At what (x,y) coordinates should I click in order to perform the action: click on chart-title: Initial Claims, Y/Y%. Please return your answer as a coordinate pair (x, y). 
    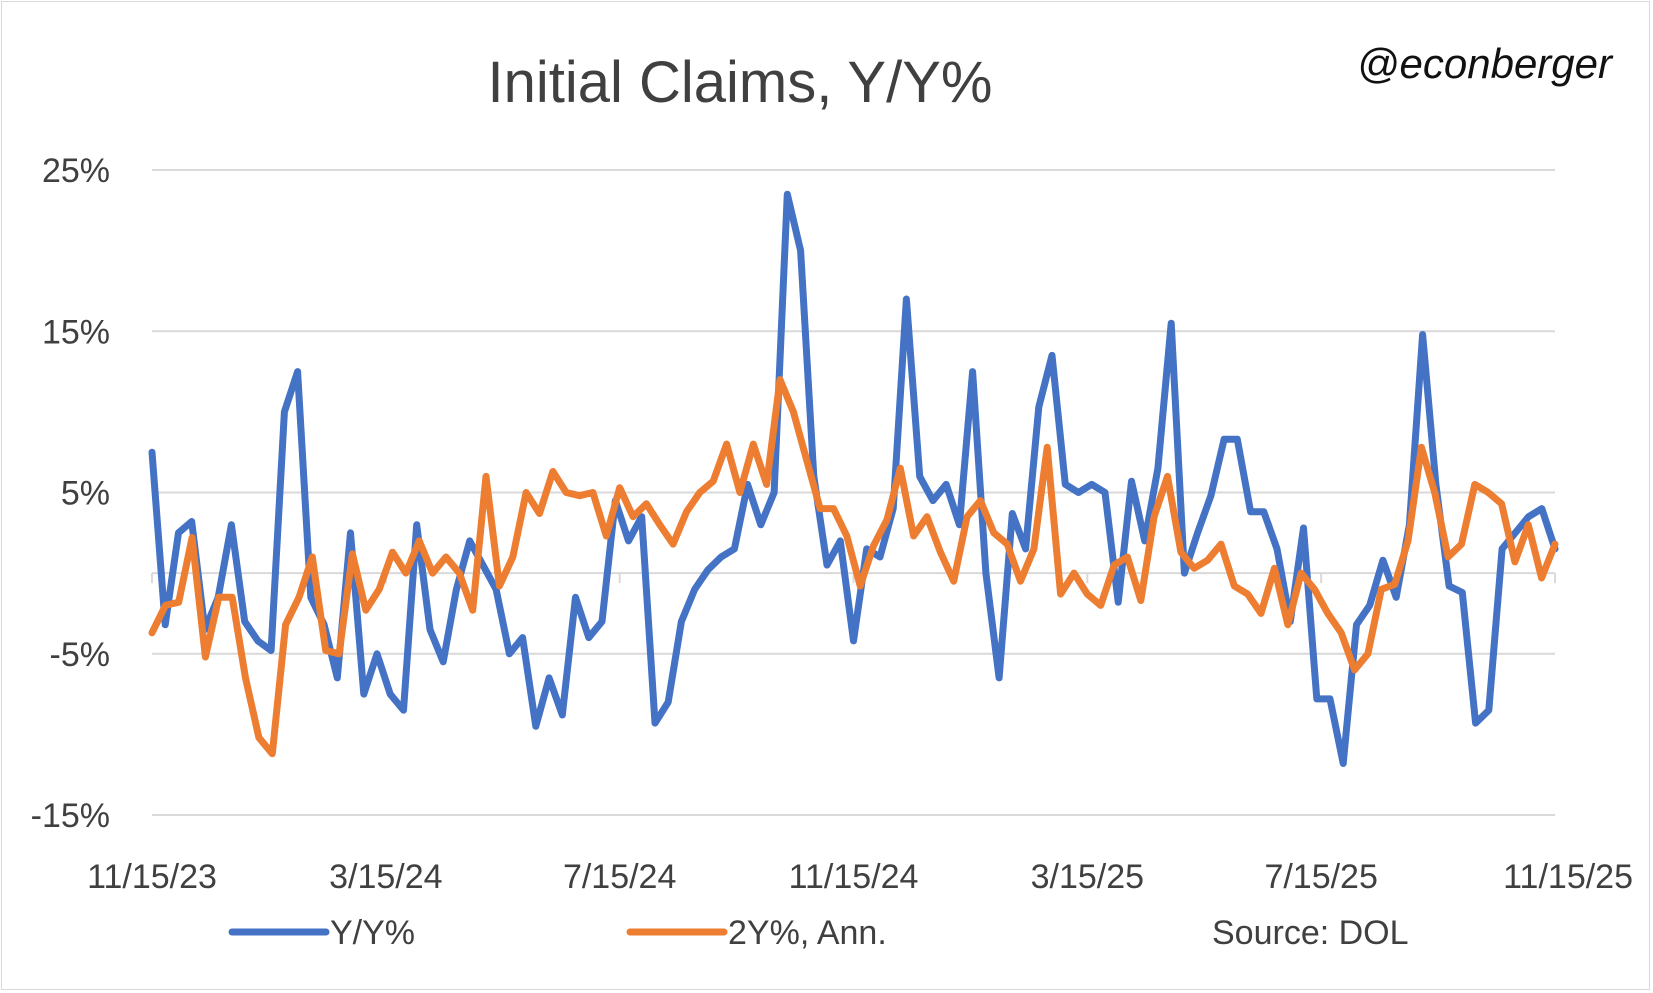
    Looking at the image, I should click on (740, 82).